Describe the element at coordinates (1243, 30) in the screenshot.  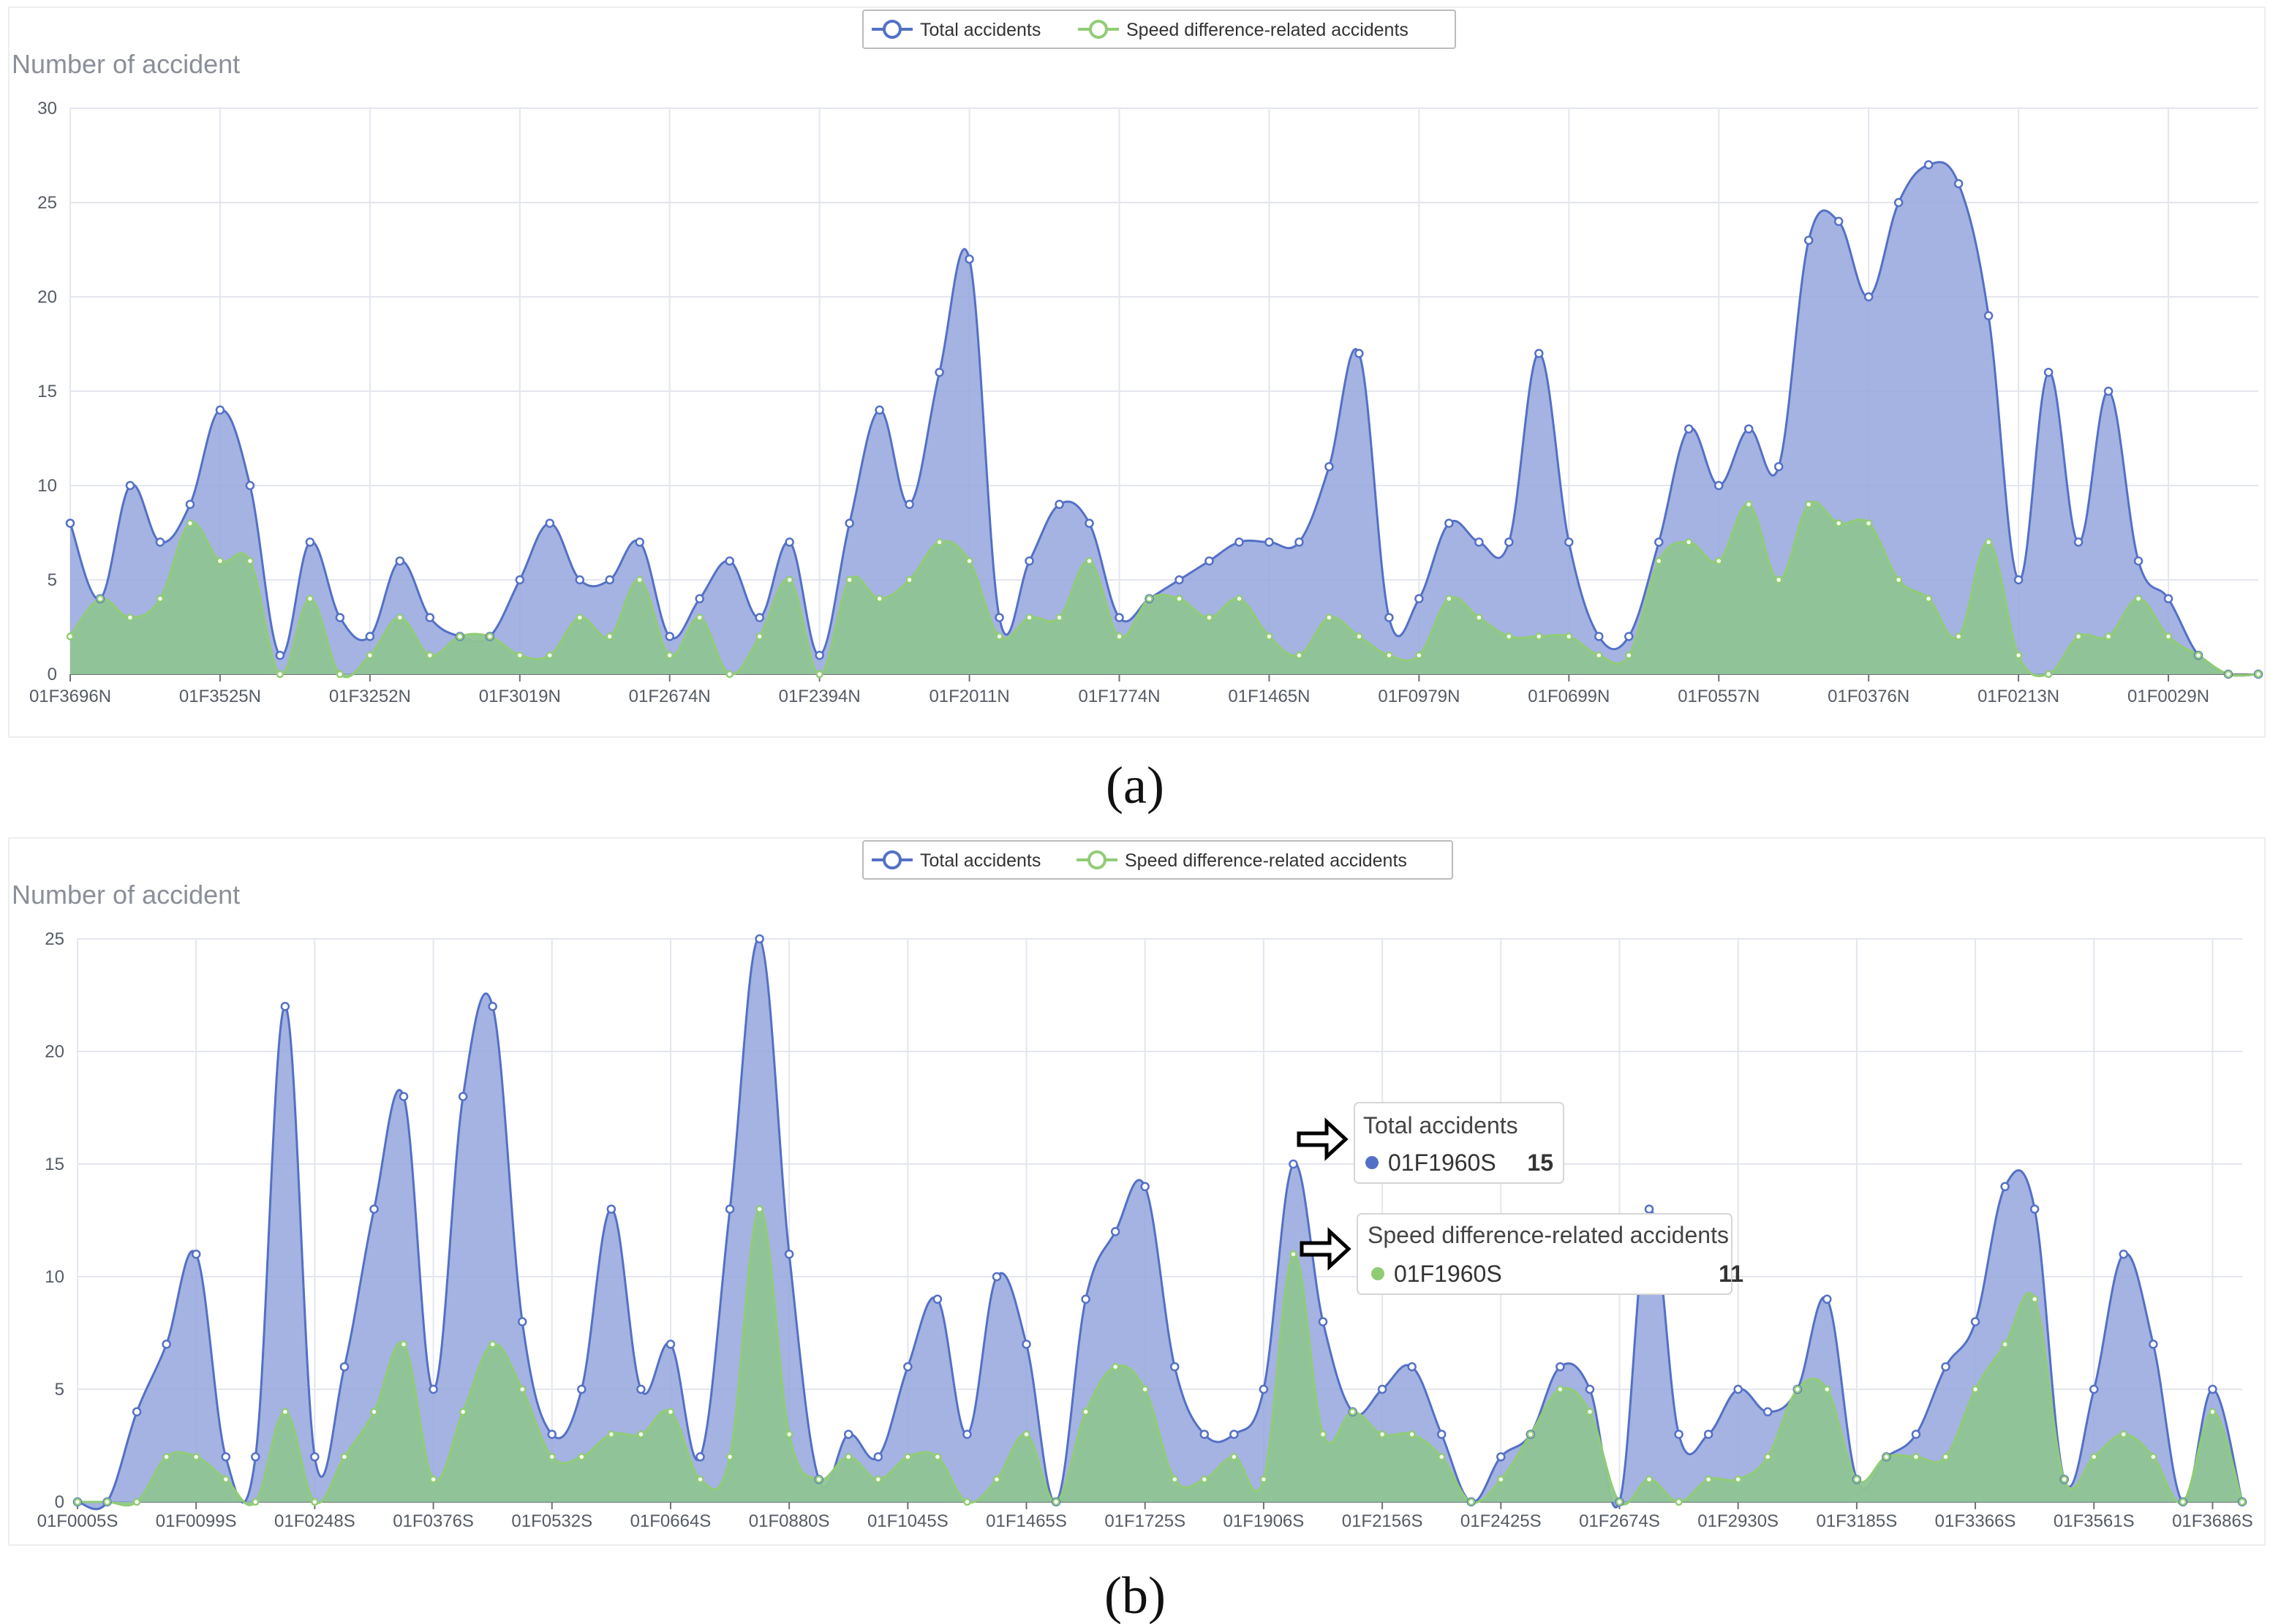
I see `legend-item-speed: Speed difference-related accidents` at that location.